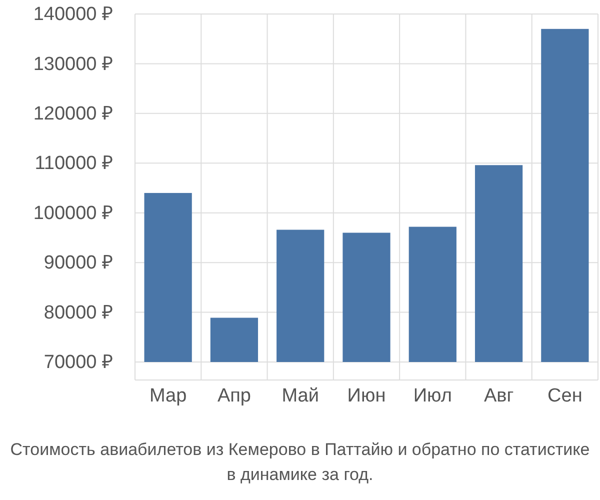 The height and width of the screenshot is (500, 600). Describe the element at coordinates (432, 395) in the screenshot. I see `x-tick-label: Июл` at that location.